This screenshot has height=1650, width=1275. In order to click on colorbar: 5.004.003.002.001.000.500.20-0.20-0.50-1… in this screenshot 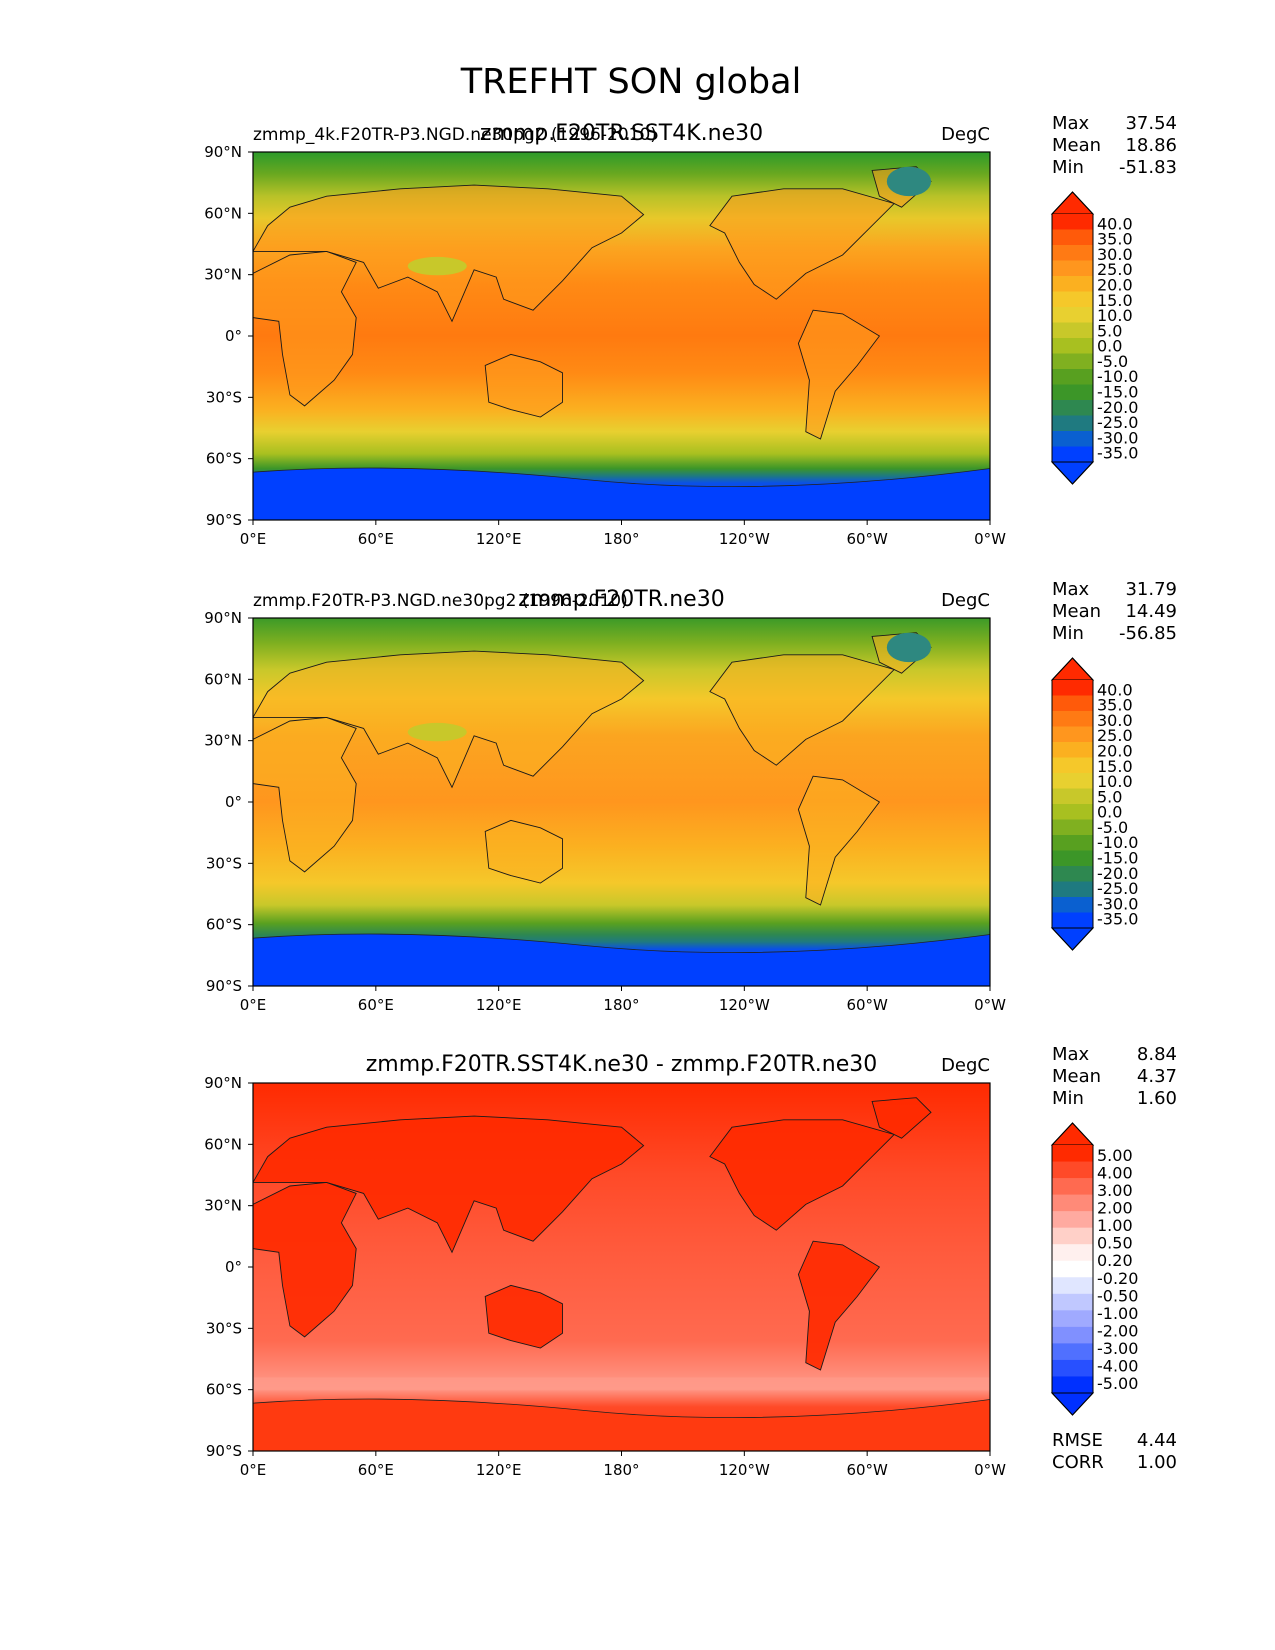, I will do `click(1094, 1269)`.